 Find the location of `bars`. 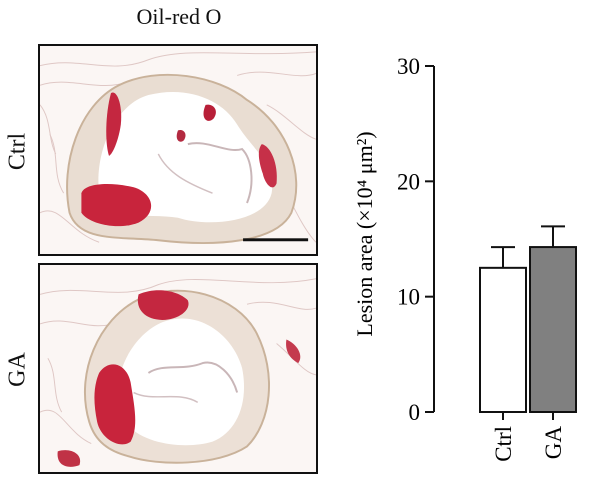

bars is located at coordinates (528, 319).